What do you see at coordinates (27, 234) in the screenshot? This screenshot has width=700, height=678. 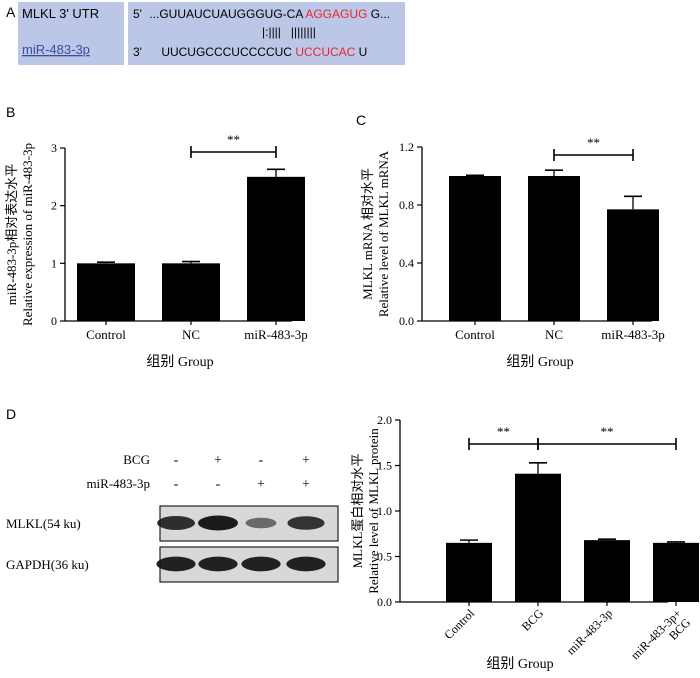 I see `y-axis-label-en: Relative expression of miR-483-3p` at bounding box center [27, 234].